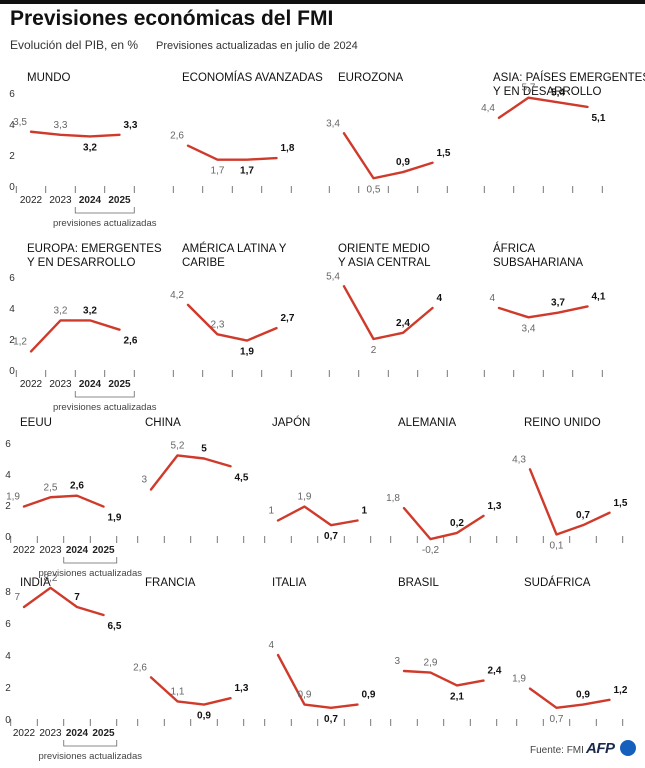  What do you see at coordinates (570, 651) in the screenshot?
I see `panel-17: SUDÁFRICA 1,9 0,7 0,9 1,2` at bounding box center [570, 651].